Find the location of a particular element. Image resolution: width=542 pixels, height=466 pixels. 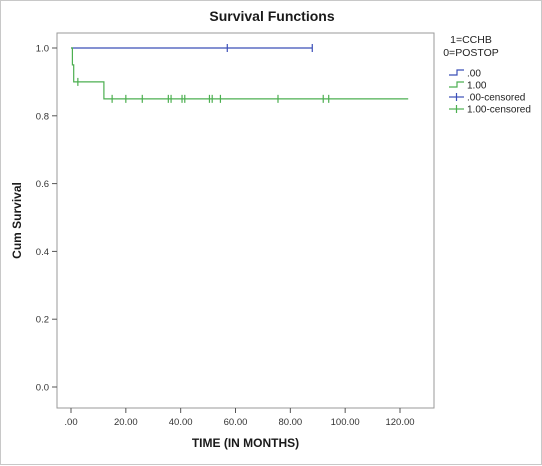

legend-entry-label: 1.00-censored is located at coordinates (499, 110).